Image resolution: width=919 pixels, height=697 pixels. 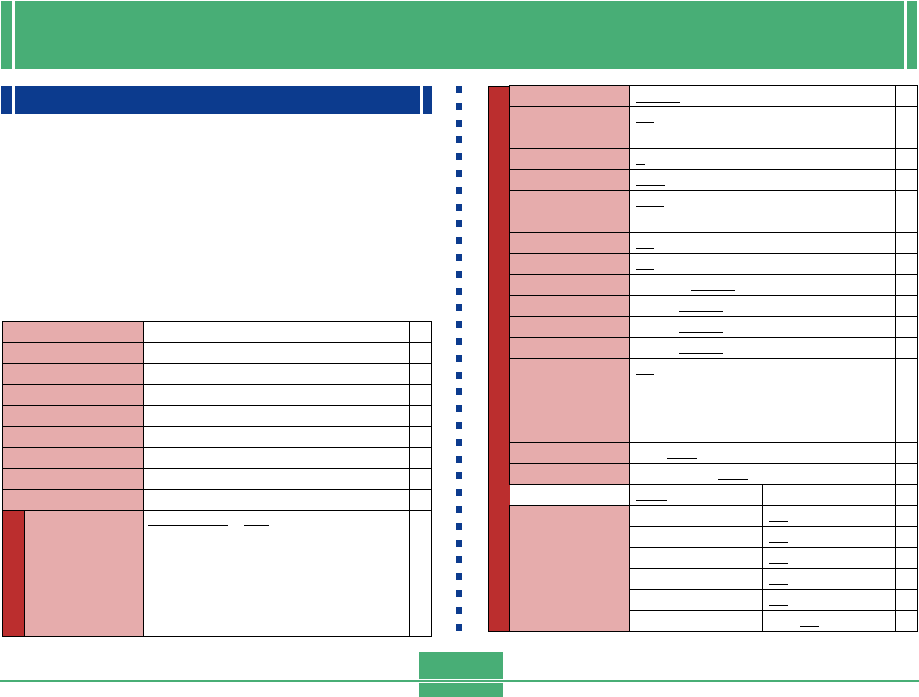 I want to click on header-bar, so click(x=459, y=35).